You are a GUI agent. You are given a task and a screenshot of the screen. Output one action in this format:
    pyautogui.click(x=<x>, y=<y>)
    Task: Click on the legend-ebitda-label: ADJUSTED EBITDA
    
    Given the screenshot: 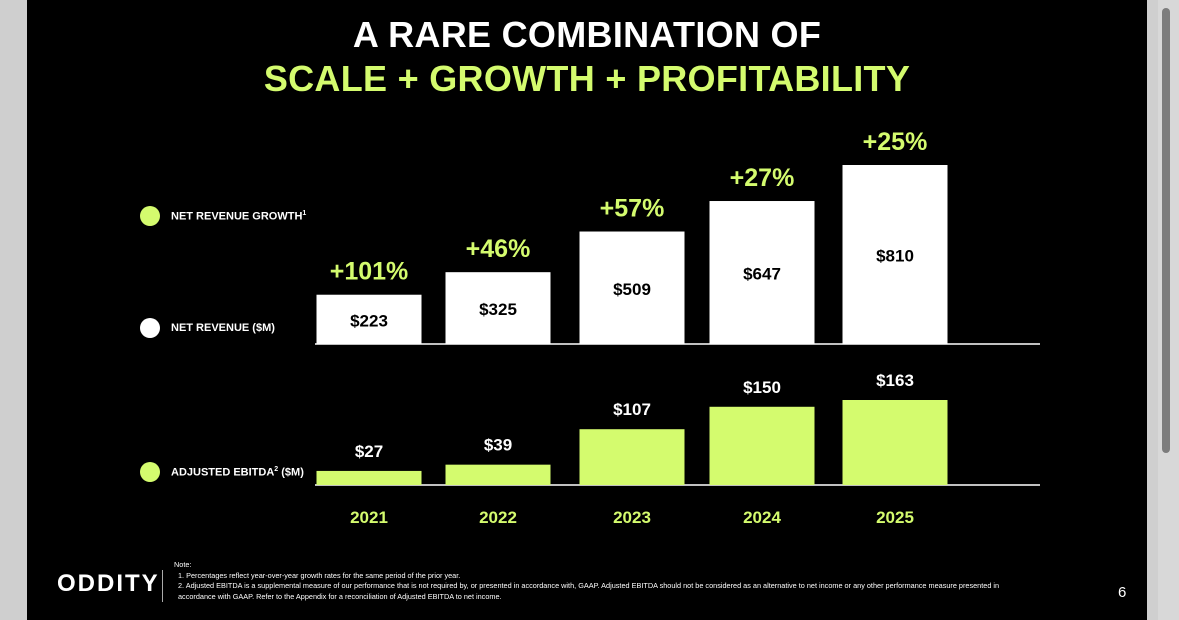 What is the action you would take?
    pyautogui.click(x=223, y=472)
    